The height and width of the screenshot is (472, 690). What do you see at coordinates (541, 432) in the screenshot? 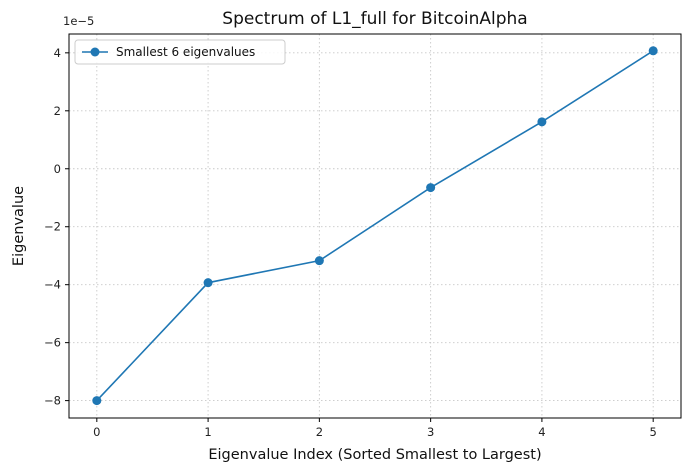
I see `x-tick-label: 4` at bounding box center [541, 432].